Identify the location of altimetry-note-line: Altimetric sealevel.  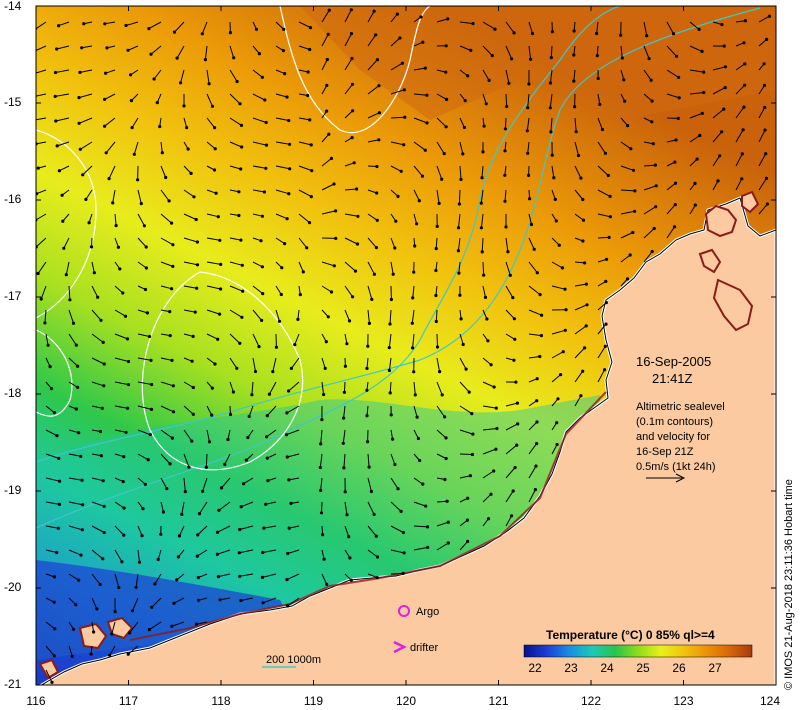
(680, 407).